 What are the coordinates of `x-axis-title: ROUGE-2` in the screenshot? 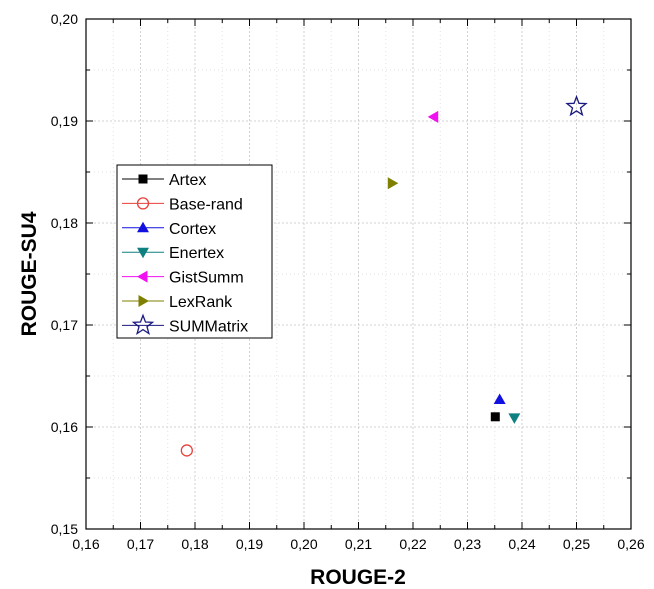 It's located at (358, 577).